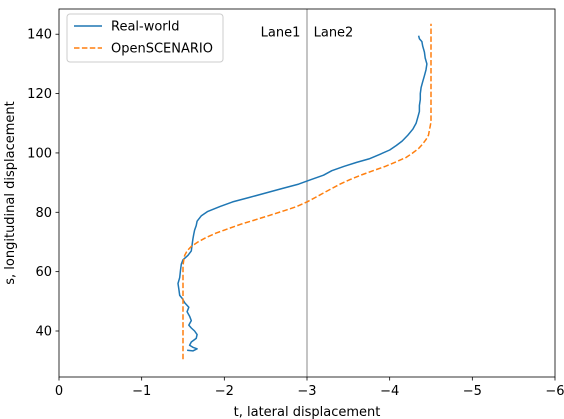  Describe the element at coordinates (10, 192) in the screenshot. I see `y-axis-label: s, longitudinal displacement` at that location.